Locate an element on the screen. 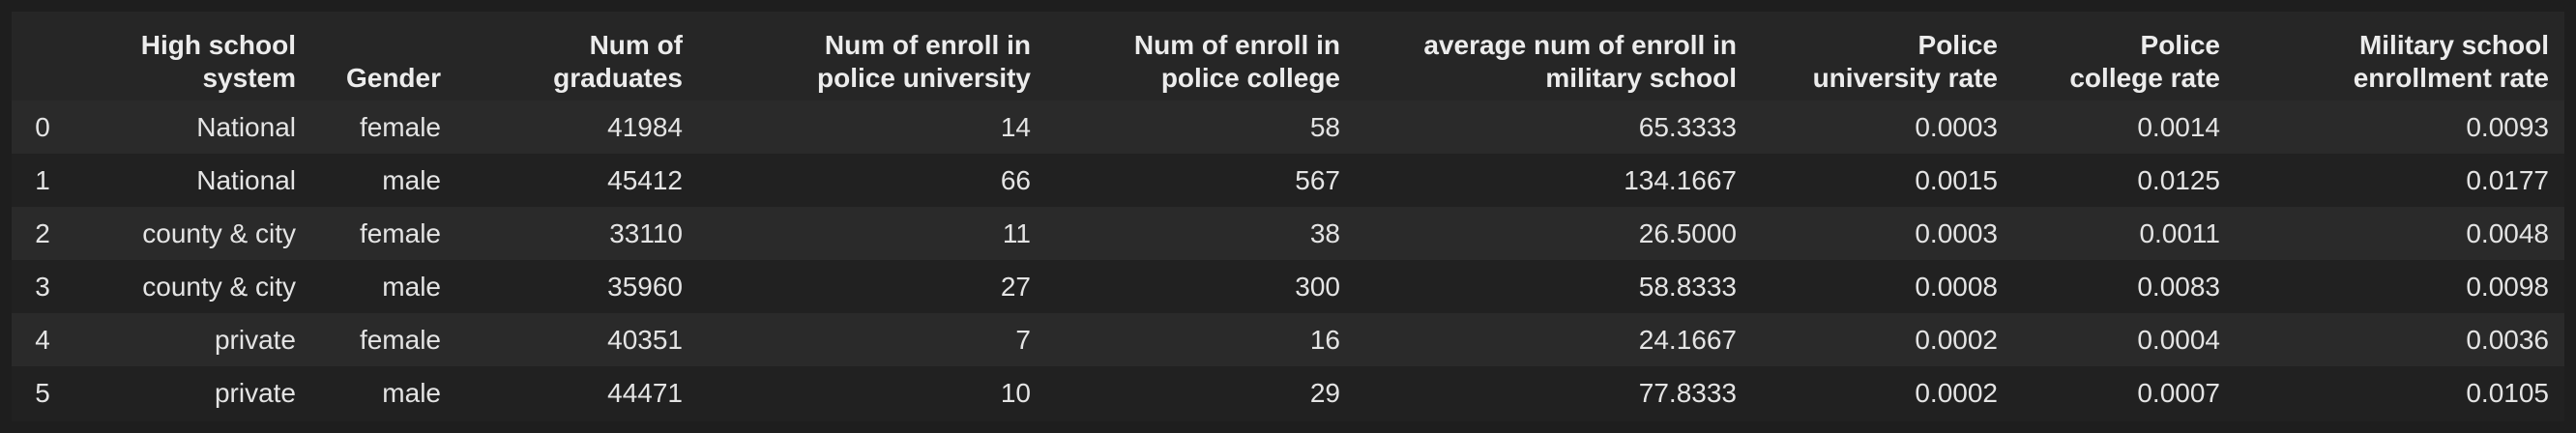 The width and height of the screenshot is (2576, 433). column-header-military-school-enroll: average num of enroll in military school is located at coordinates (1554, 56).